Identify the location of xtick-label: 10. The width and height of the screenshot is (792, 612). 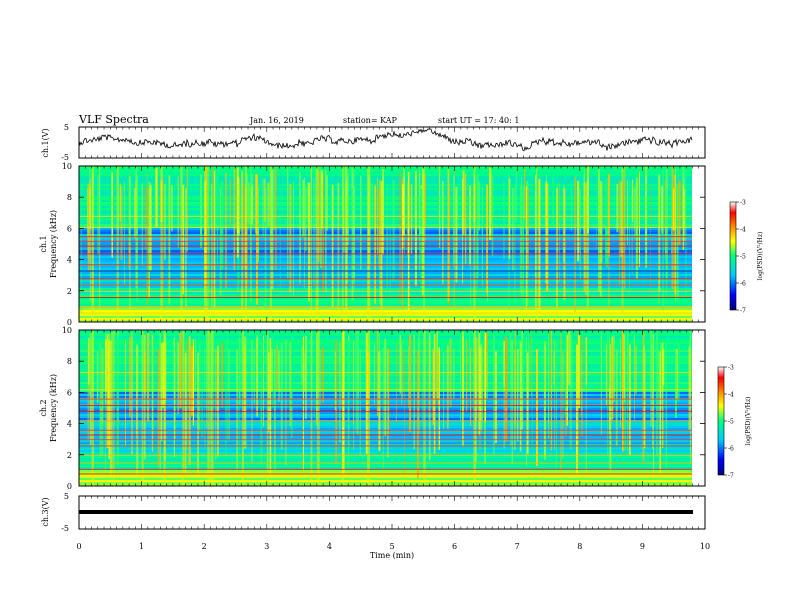
(705, 546).